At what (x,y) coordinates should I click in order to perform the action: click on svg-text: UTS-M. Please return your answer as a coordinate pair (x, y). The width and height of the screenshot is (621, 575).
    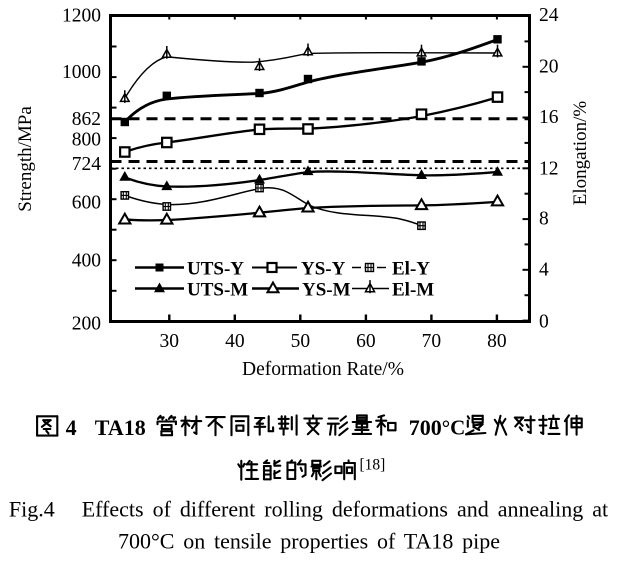
    Looking at the image, I should click on (217, 290).